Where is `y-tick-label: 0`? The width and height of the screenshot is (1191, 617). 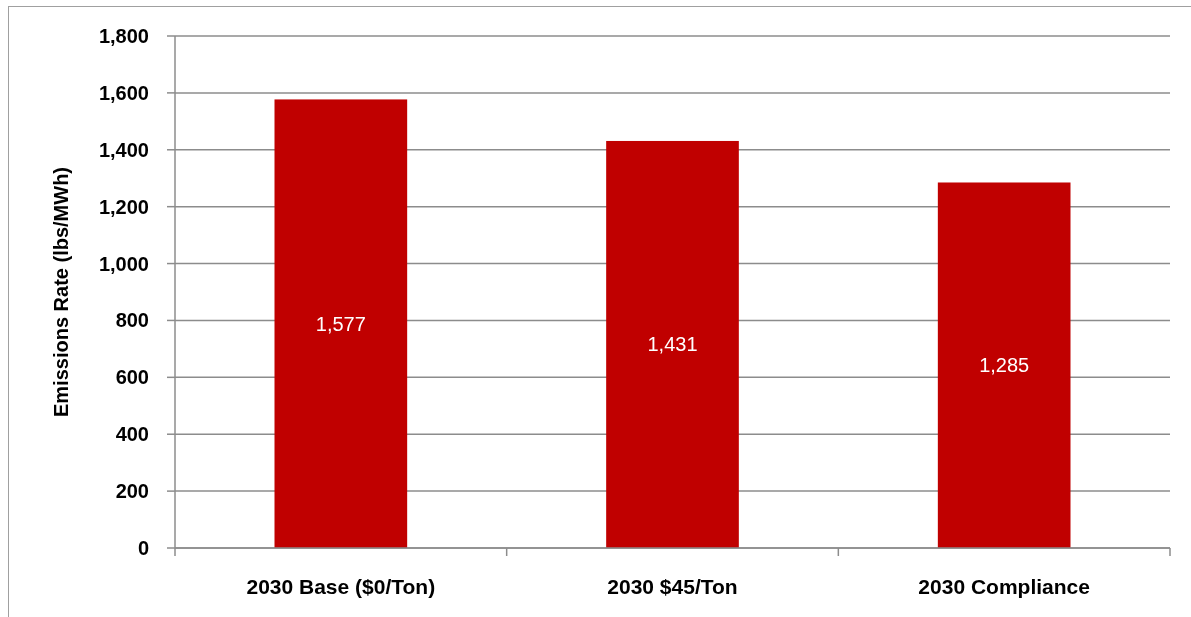
y-tick-label: 0 is located at coordinates (143, 548).